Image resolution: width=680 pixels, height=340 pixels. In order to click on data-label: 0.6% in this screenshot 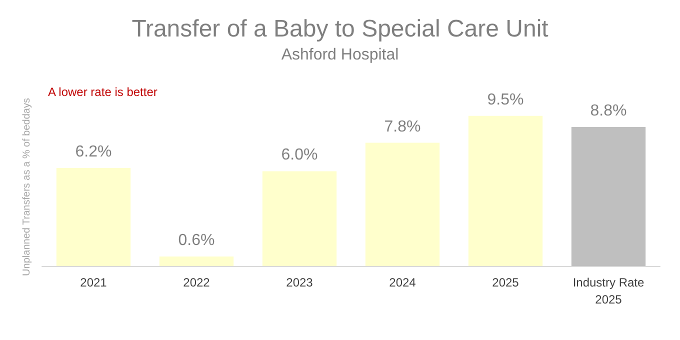, I will do `click(196, 241)`.